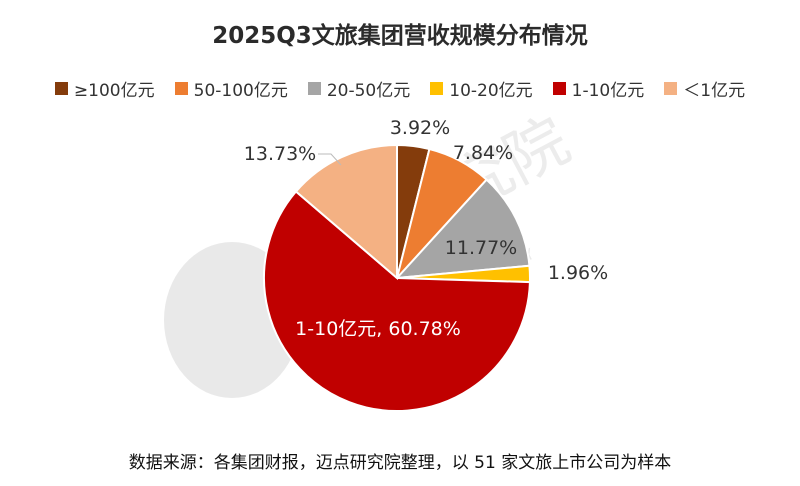 This screenshot has height=486, width=800. I want to click on legend: ≥100亿元 50-100亿元 20-50亿元 10-20亿元 1-10亿元 ＜1亿元, so click(400, 88).